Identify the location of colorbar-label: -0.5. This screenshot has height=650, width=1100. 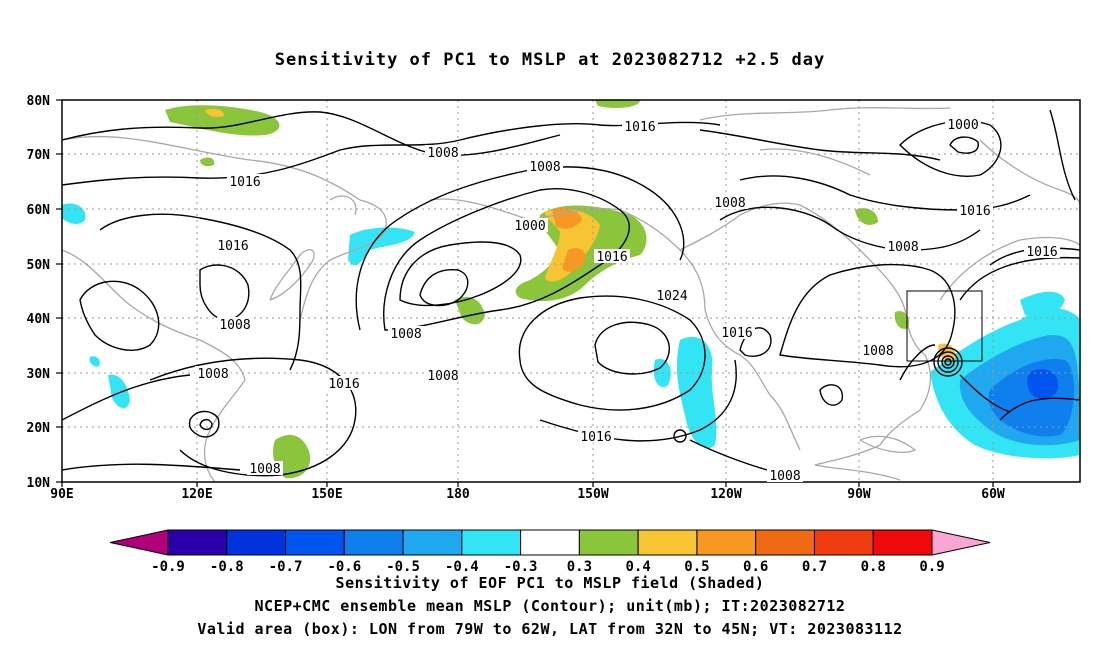
(403, 567).